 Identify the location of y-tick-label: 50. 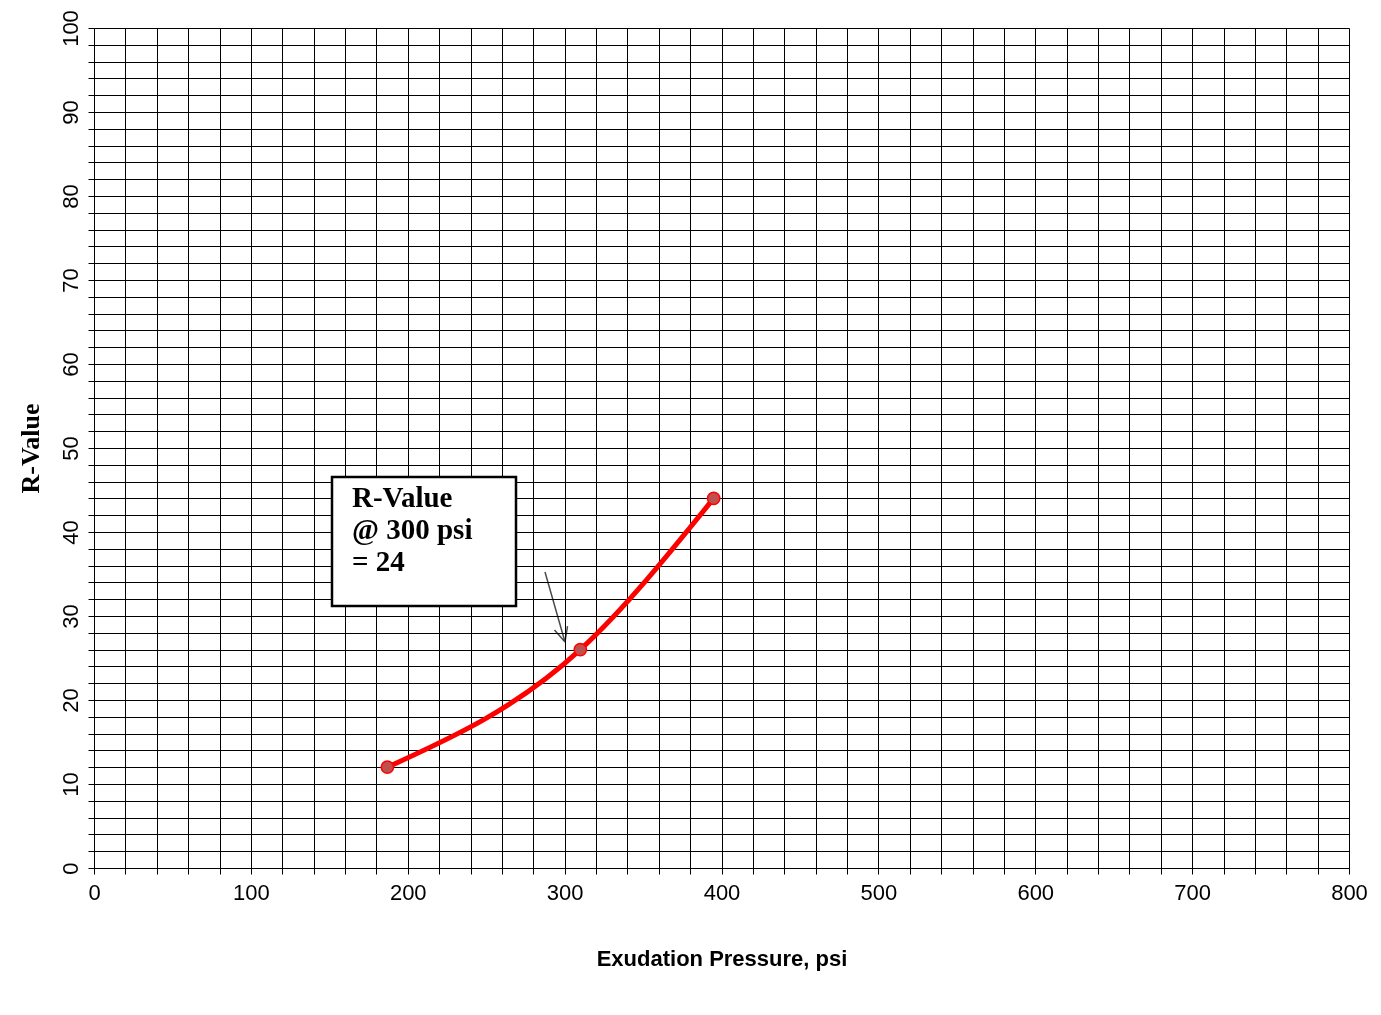
(70, 448).